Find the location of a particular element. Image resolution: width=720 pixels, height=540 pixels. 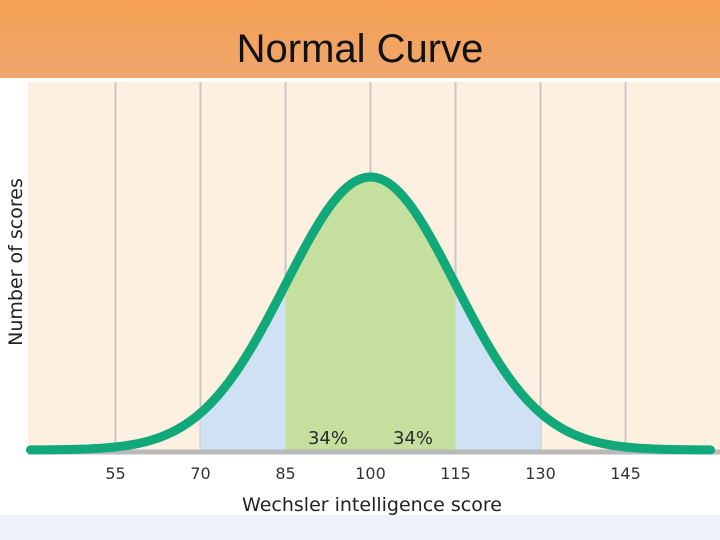

x-tick-label-115: 115 is located at coordinates (455, 473).